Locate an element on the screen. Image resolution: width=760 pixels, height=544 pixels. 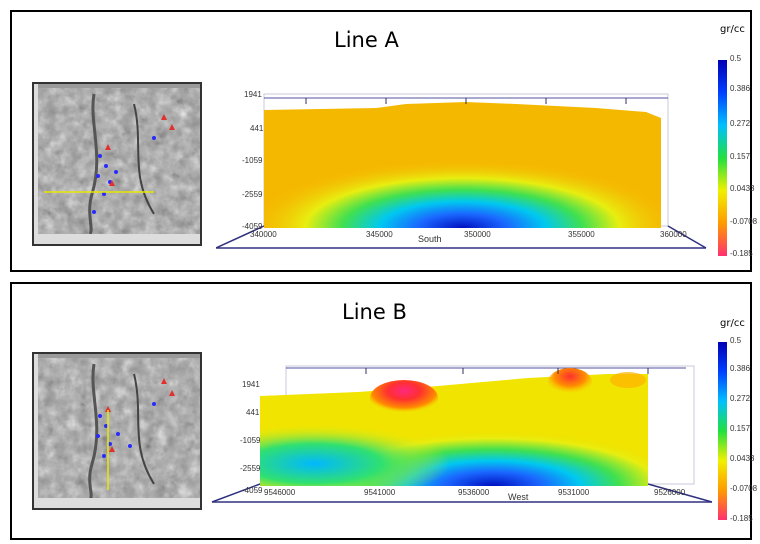
elevation-tick: -4059 is located at coordinates (252, 490).